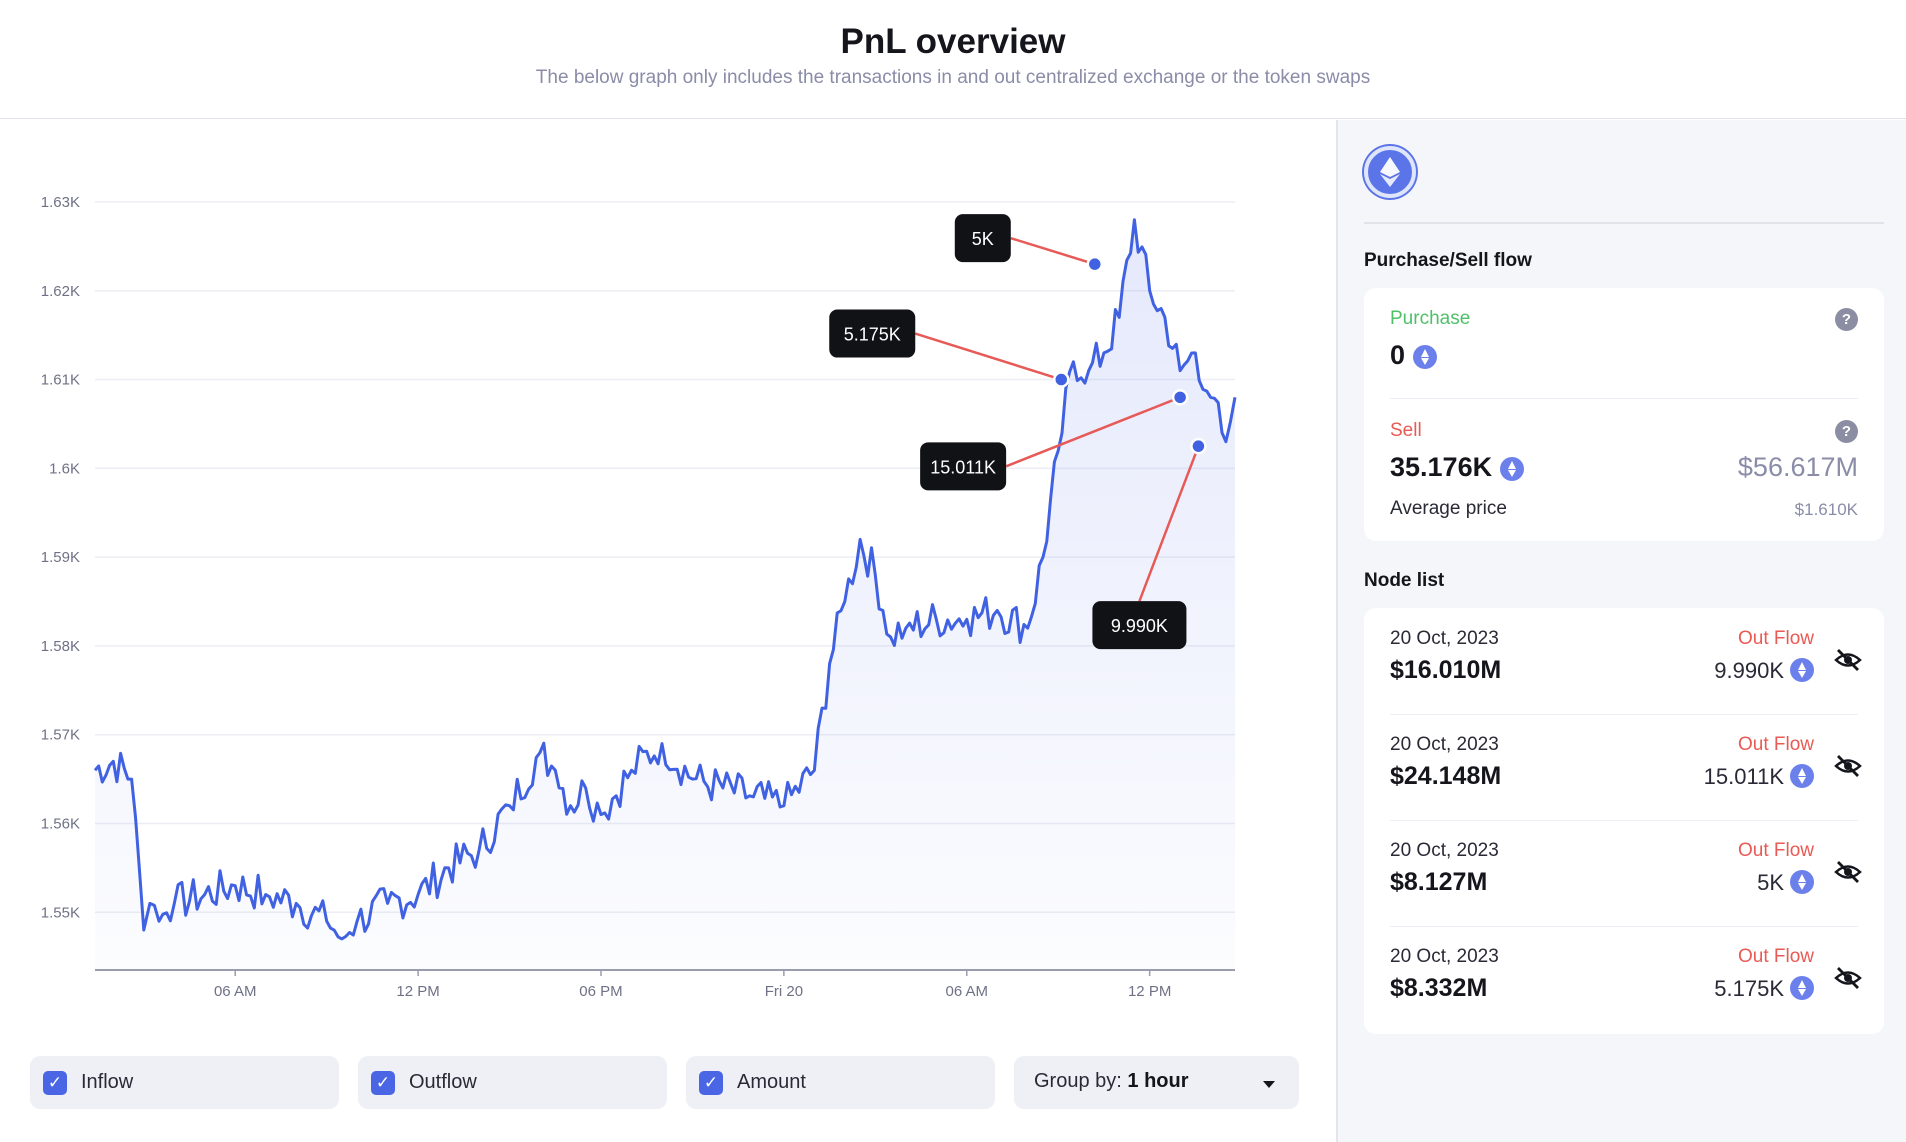  What do you see at coordinates (1797, 467) in the screenshot?
I see `sell-usd-value: $56.617M` at bounding box center [1797, 467].